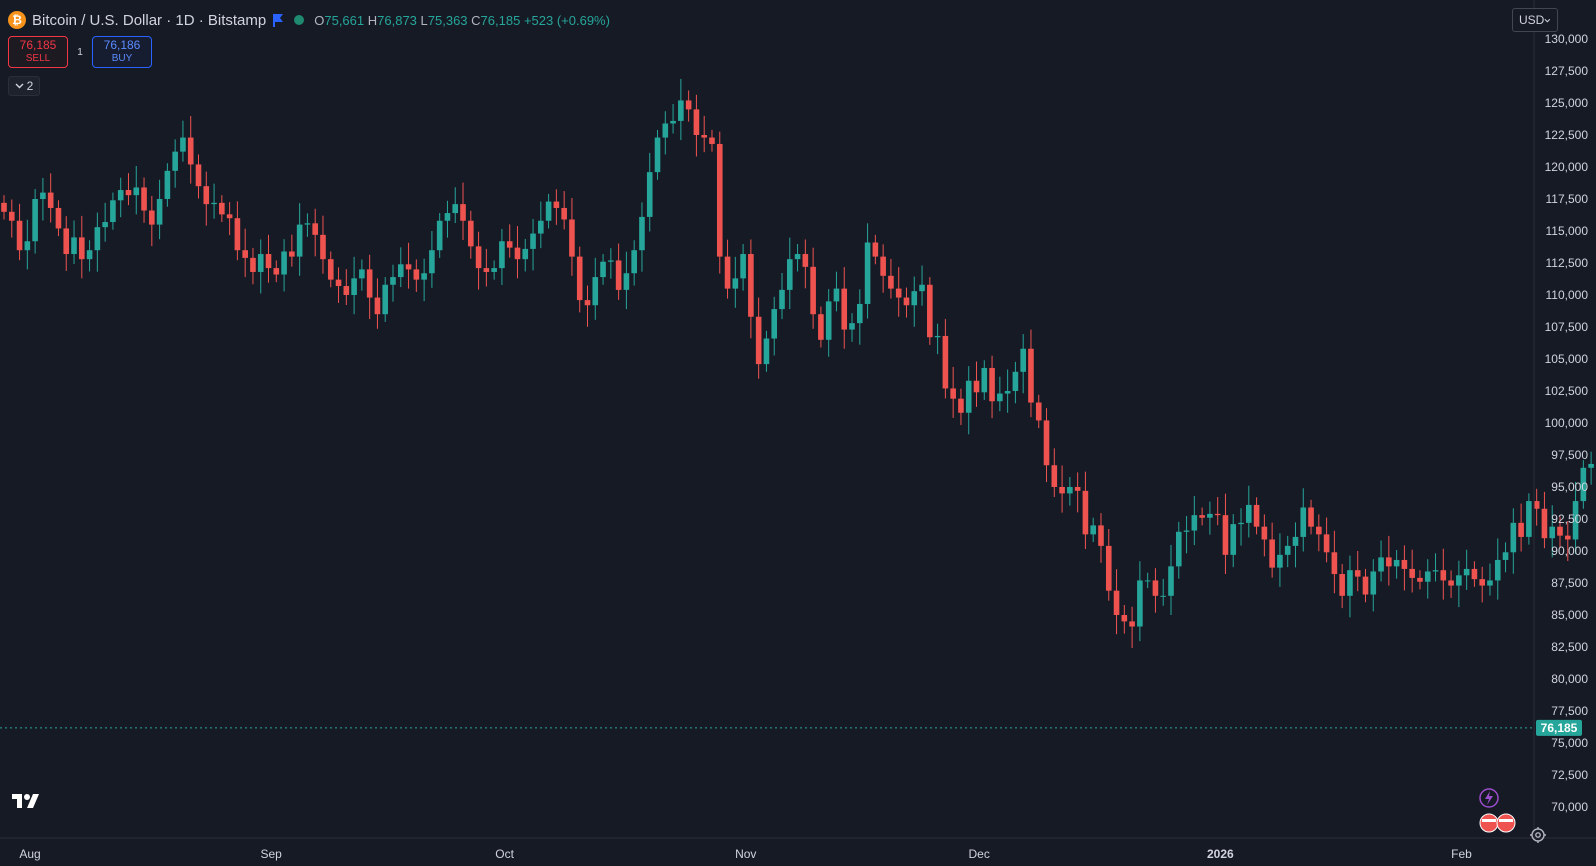 The image size is (1596, 866). What do you see at coordinates (745, 854) in the screenshot?
I see `time-axis: Aug Sep Oct Nov Dec 2026 Feb` at bounding box center [745, 854].